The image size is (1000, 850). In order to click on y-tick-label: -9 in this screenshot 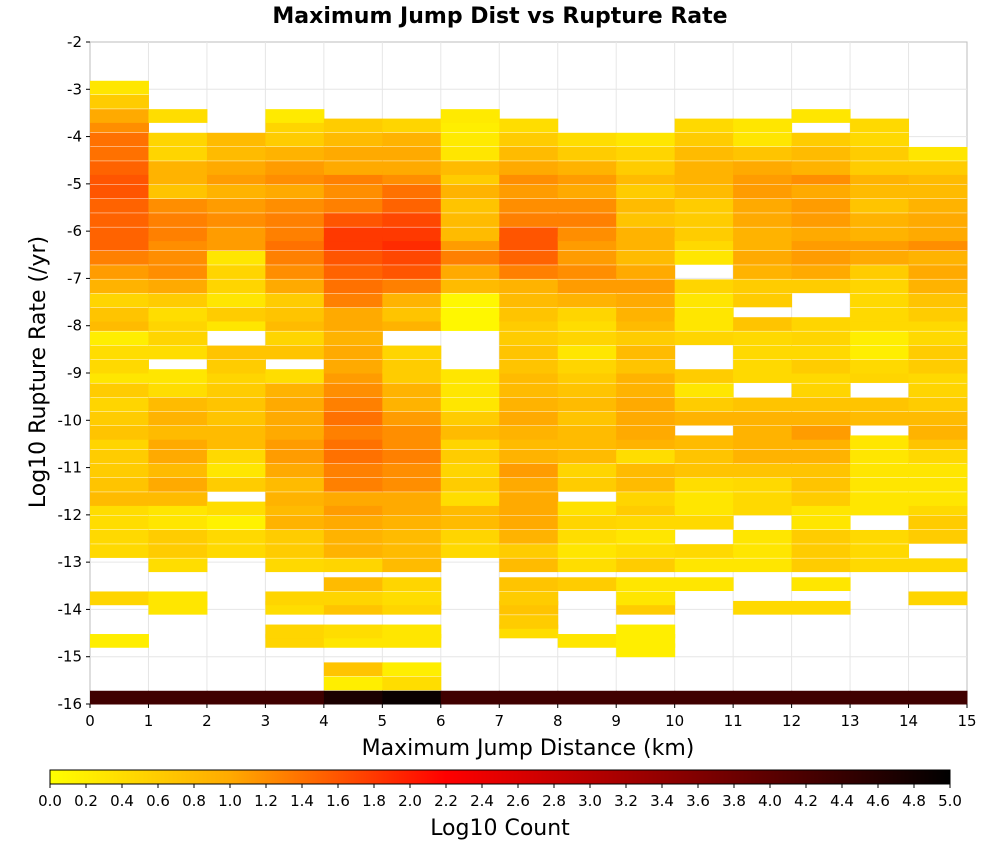, I will do `click(74, 373)`.